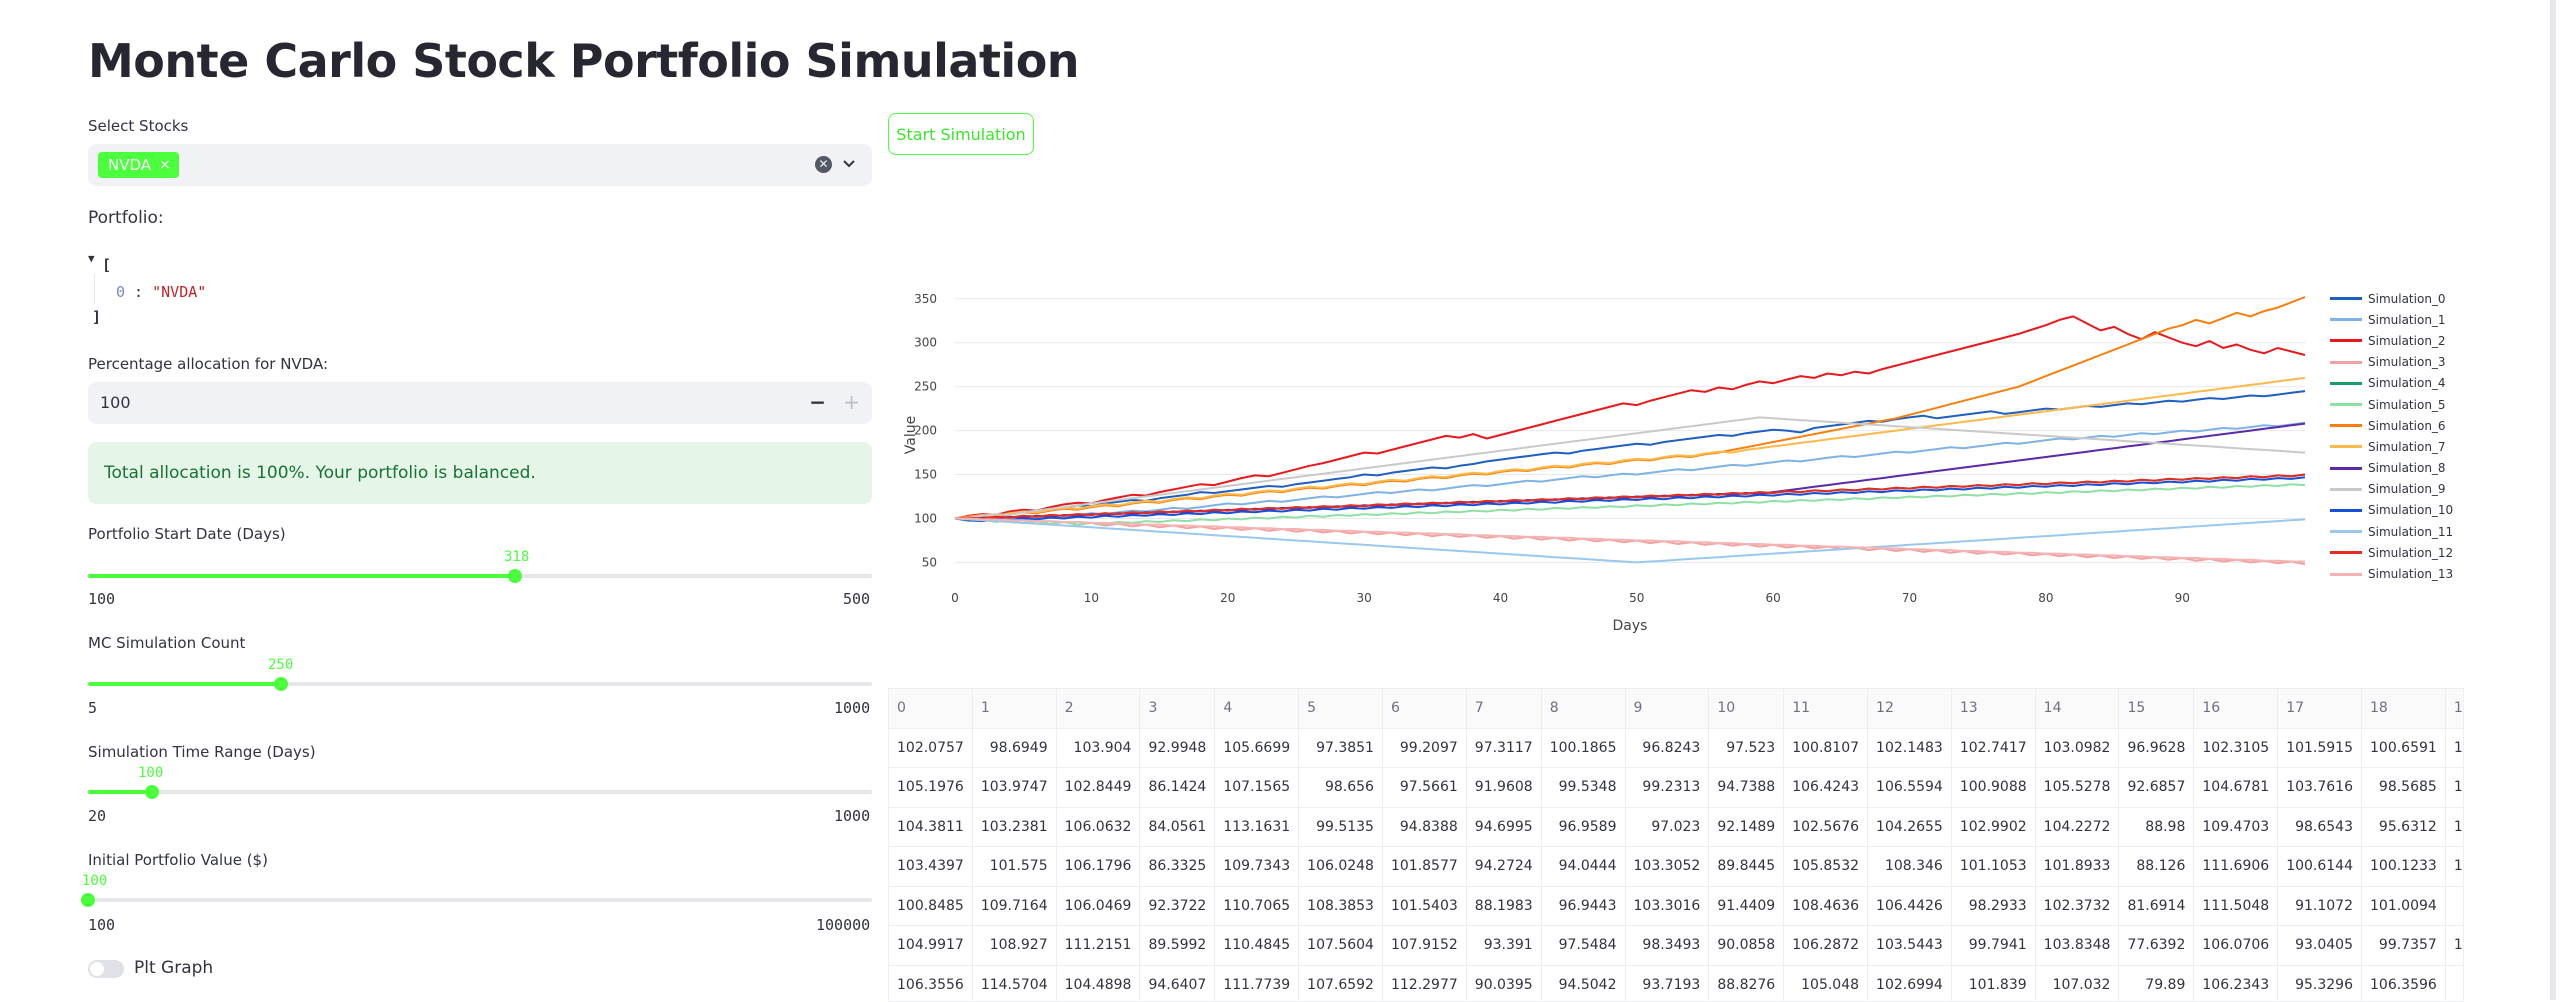 The height and width of the screenshot is (1002, 2560). What do you see at coordinates (2403, 787) in the screenshot?
I see `table-cell: 98.5685` at bounding box center [2403, 787].